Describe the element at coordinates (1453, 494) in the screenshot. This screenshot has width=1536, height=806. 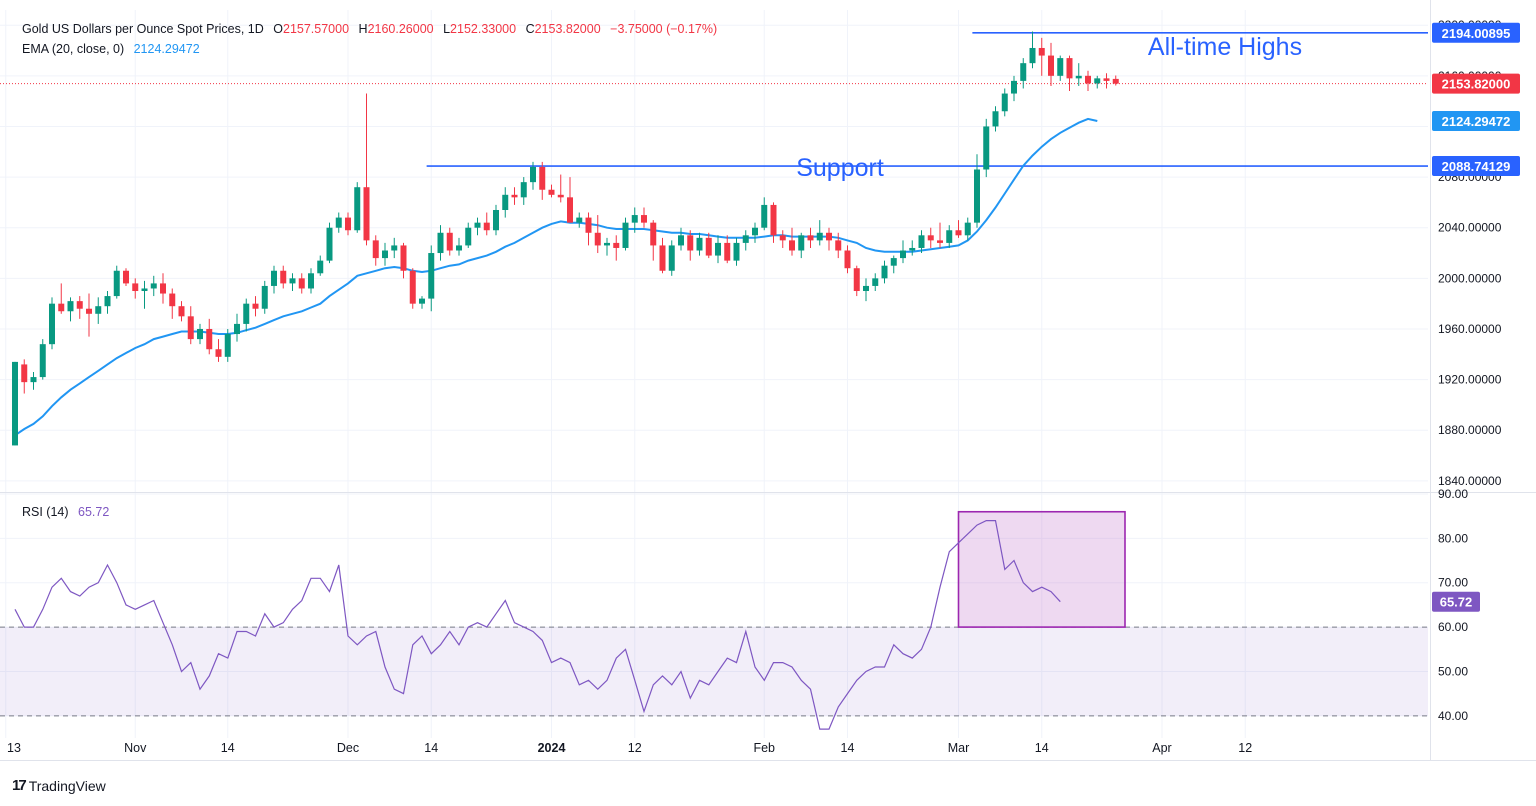
I see `rsi-axis-tick: 90.00` at that location.